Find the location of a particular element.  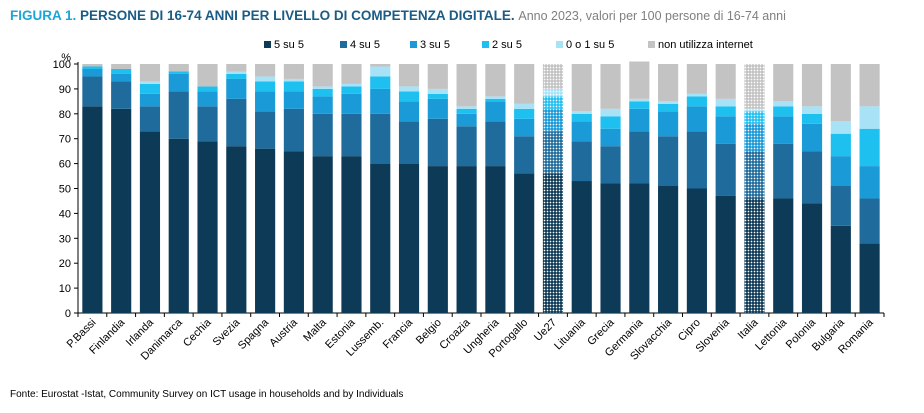

legend-label: 5 su 5 is located at coordinates (289, 45).